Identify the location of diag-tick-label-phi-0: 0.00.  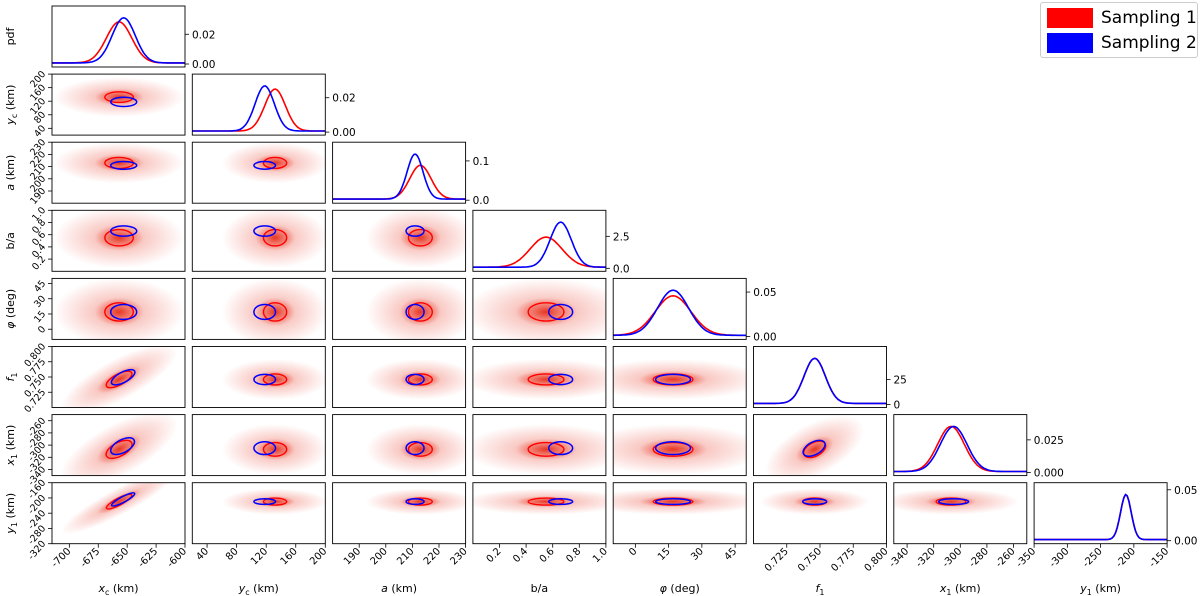
(764, 337).